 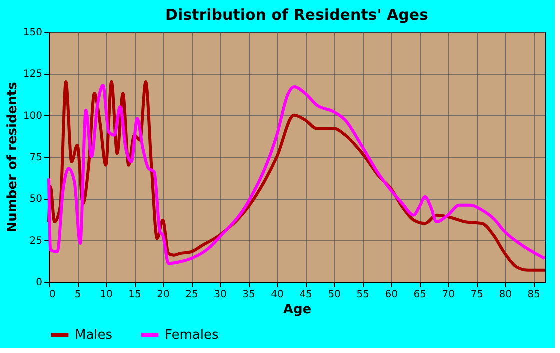 I want to click on x-tick-label: 50, so click(x=334, y=295).